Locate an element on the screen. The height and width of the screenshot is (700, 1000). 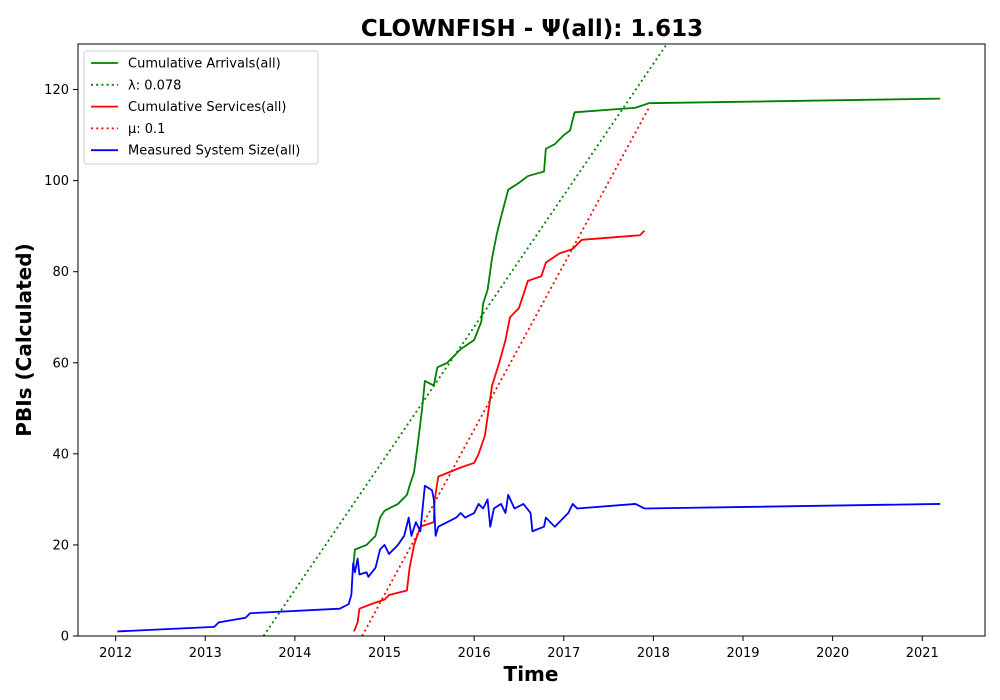
x-axis-label: Time is located at coordinates (531, 674).